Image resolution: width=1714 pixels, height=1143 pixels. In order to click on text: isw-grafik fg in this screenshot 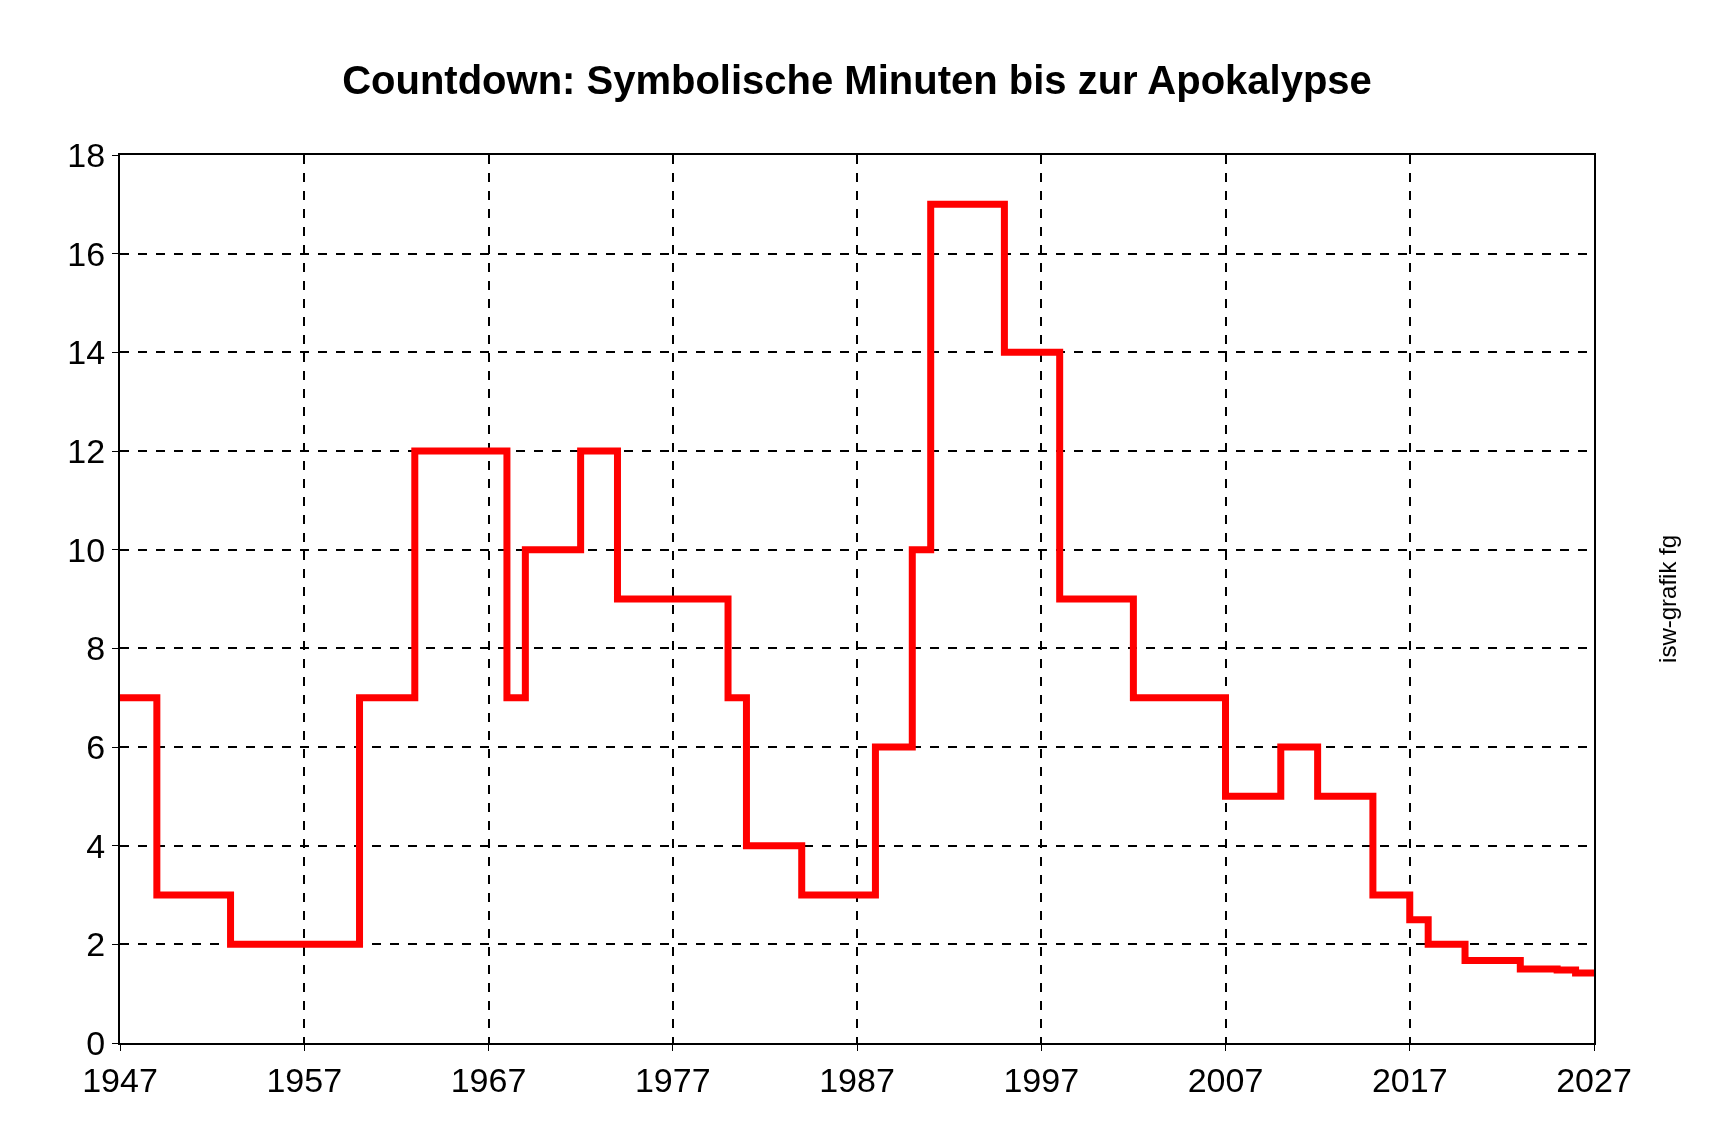, I will do `click(1667, 598)`.